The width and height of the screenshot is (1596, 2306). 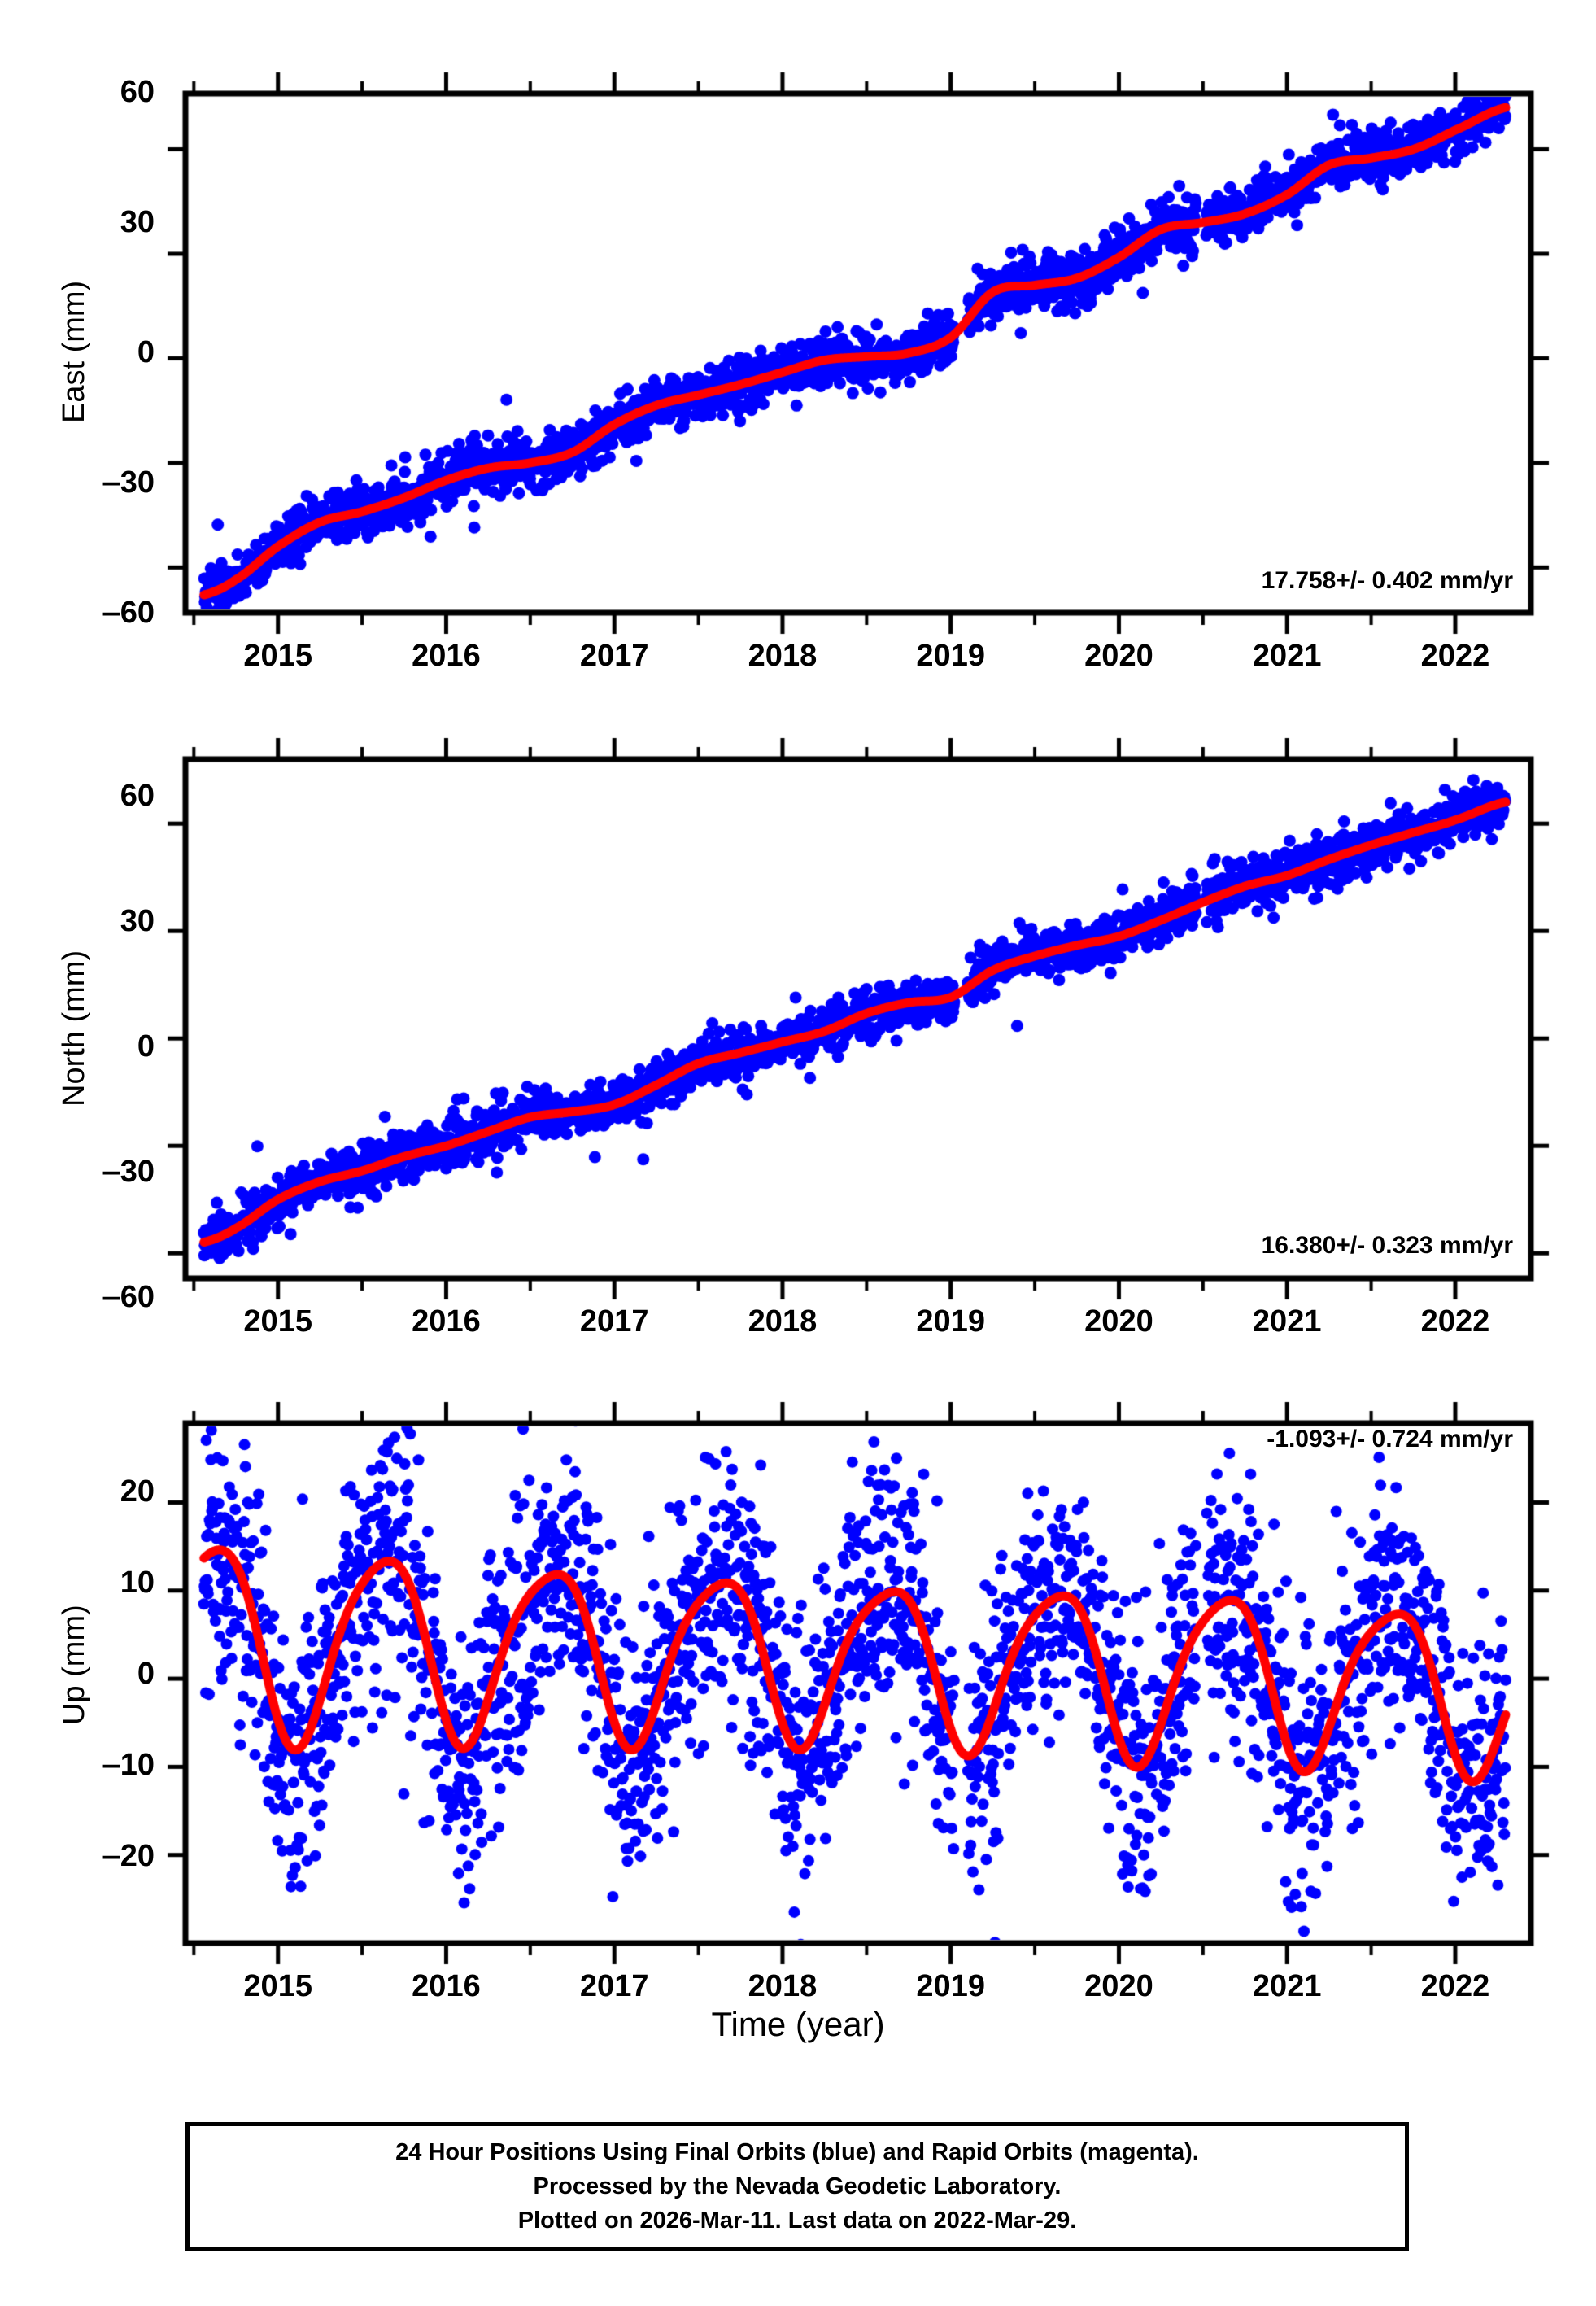 I want to click on east-ytick-m30: ‒30, so click(x=128, y=482).